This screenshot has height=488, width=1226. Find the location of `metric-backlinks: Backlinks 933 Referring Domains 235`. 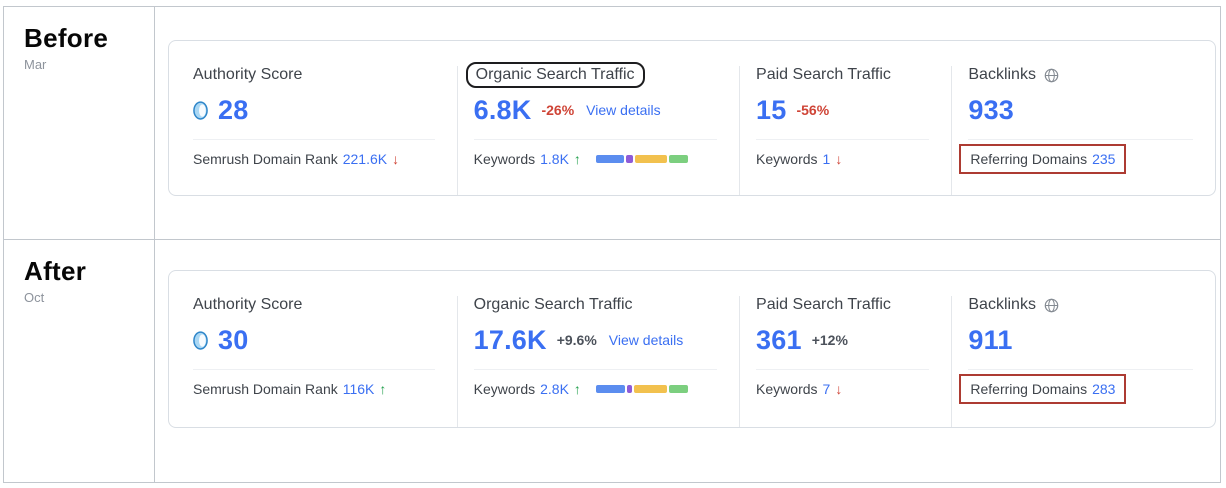

metric-backlinks: Backlinks 933 Referring Domains 235 is located at coordinates (1083, 130).